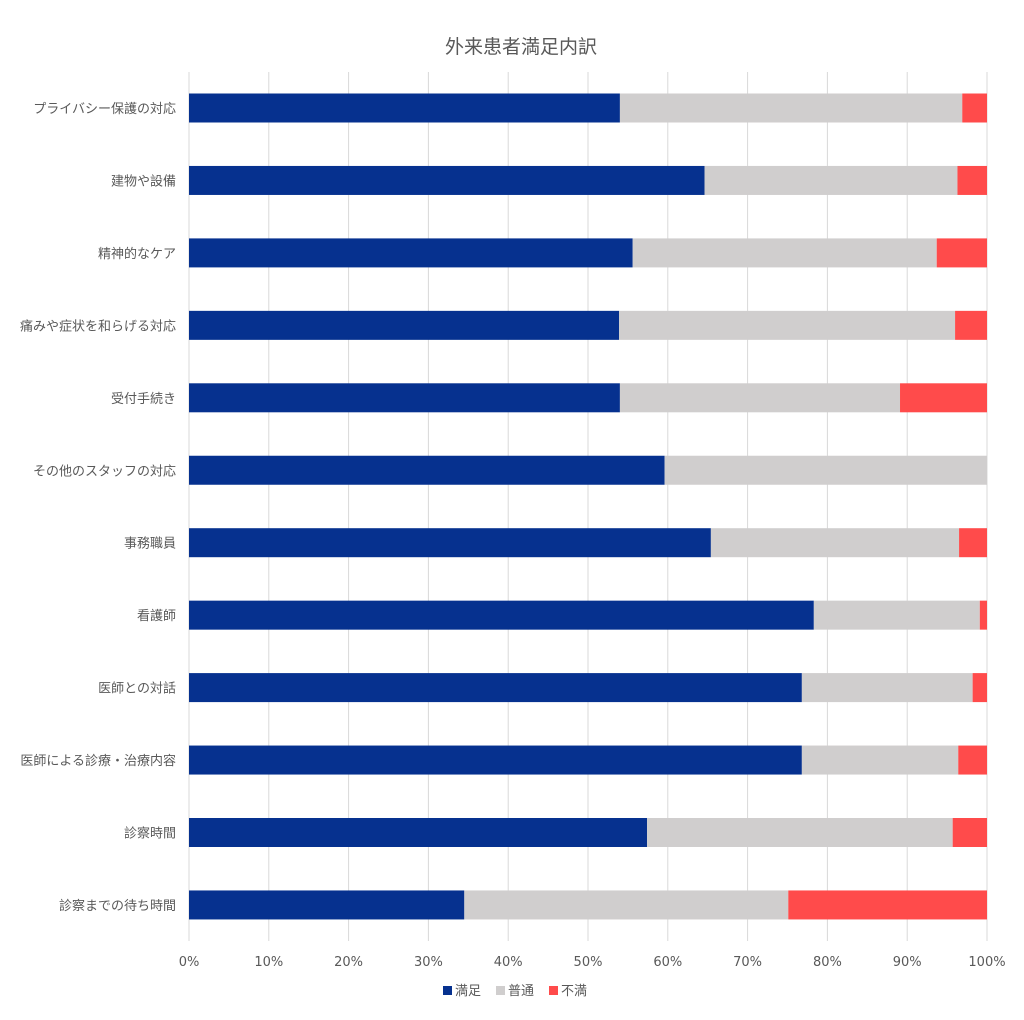 The image size is (1024, 1020). I want to click on category-label: 痛みや症状を和らげる対応, so click(98, 326).